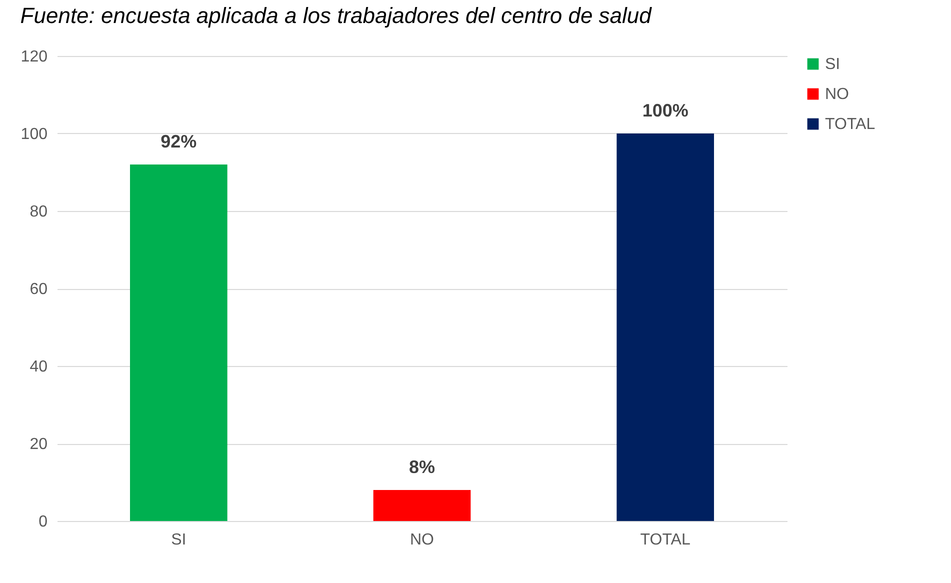 The image size is (951, 583). What do you see at coordinates (850, 124) in the screenshot?
I see `legend-label: TOTAL` at bounding box center [850, 124].